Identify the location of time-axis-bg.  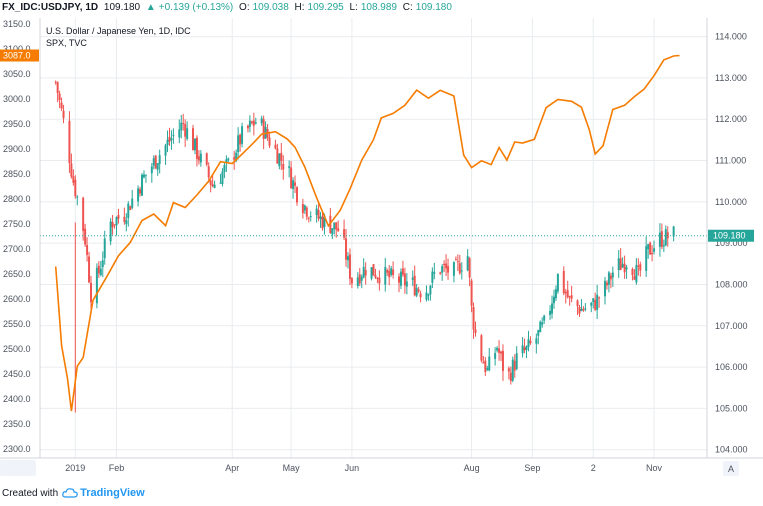
(381, 469).